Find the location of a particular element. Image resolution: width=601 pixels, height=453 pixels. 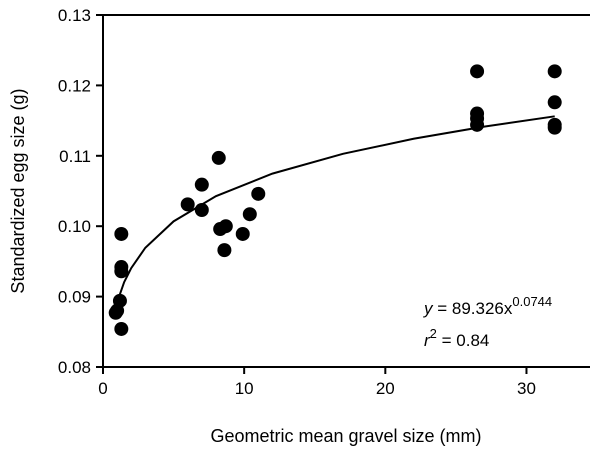

y-axis-label: Standardized egg size (g) is located at coordinates (18, 190).